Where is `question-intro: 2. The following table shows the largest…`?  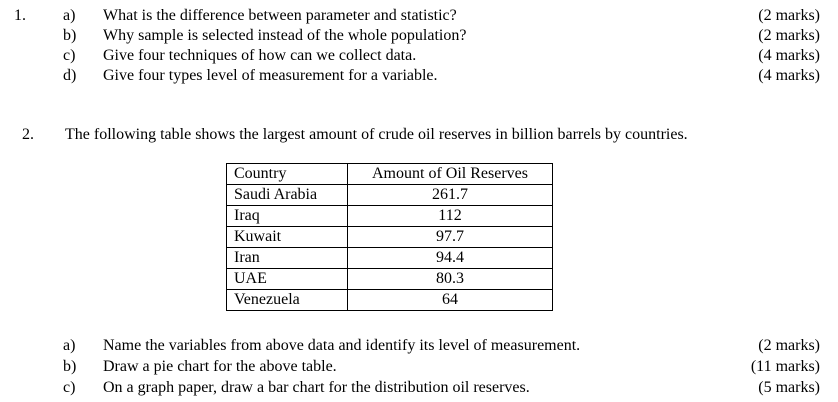
question-intro: 2. The following table shows the largest… is located at coordinates (419, 135).